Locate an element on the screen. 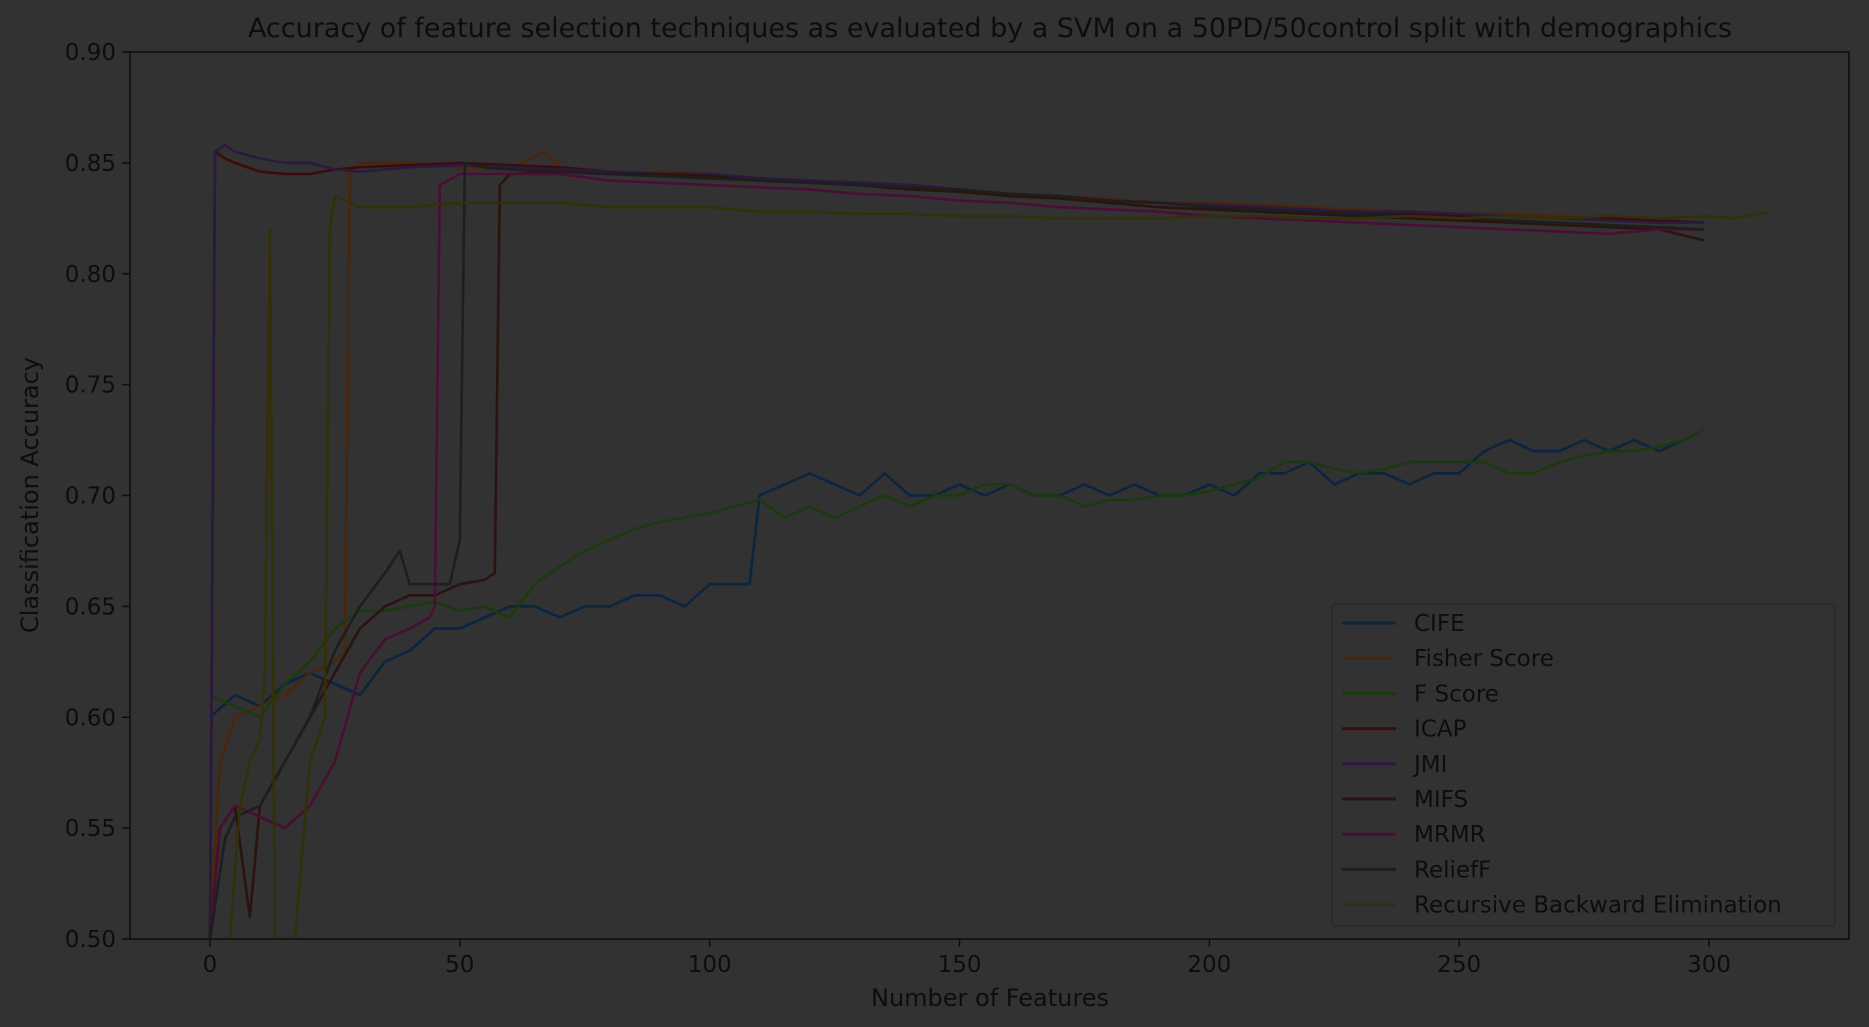 This screenshot has width=1869, height=1027. y-tick-label: 0.75 is located at coordinates (90, 386).